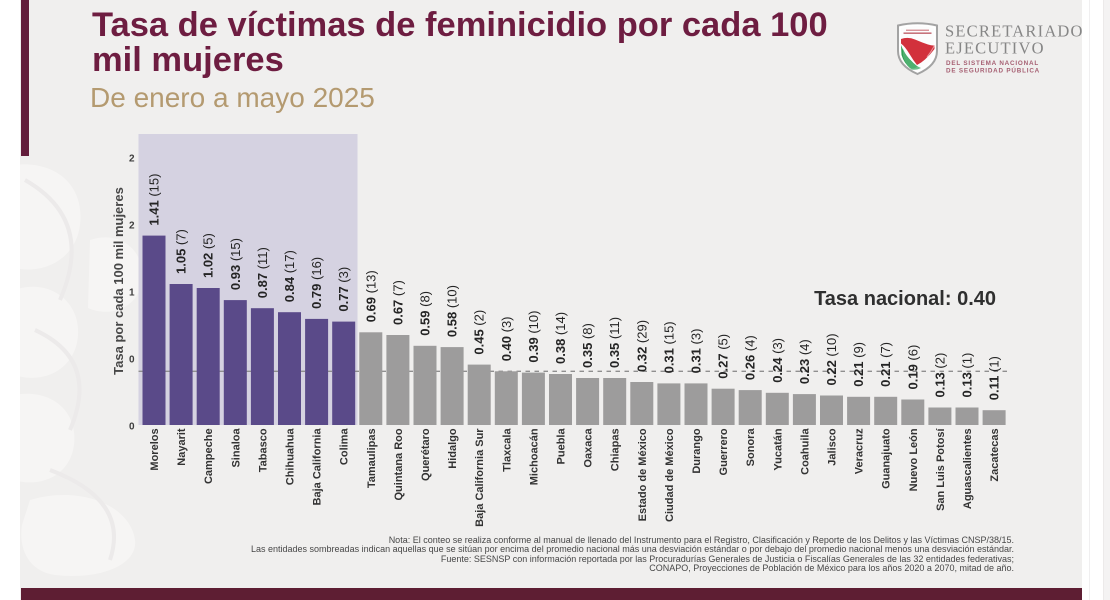  Describe the element at coordinates (831, 359) in the screenshot. I see `svg-text: 0.22 (10)` at that location.